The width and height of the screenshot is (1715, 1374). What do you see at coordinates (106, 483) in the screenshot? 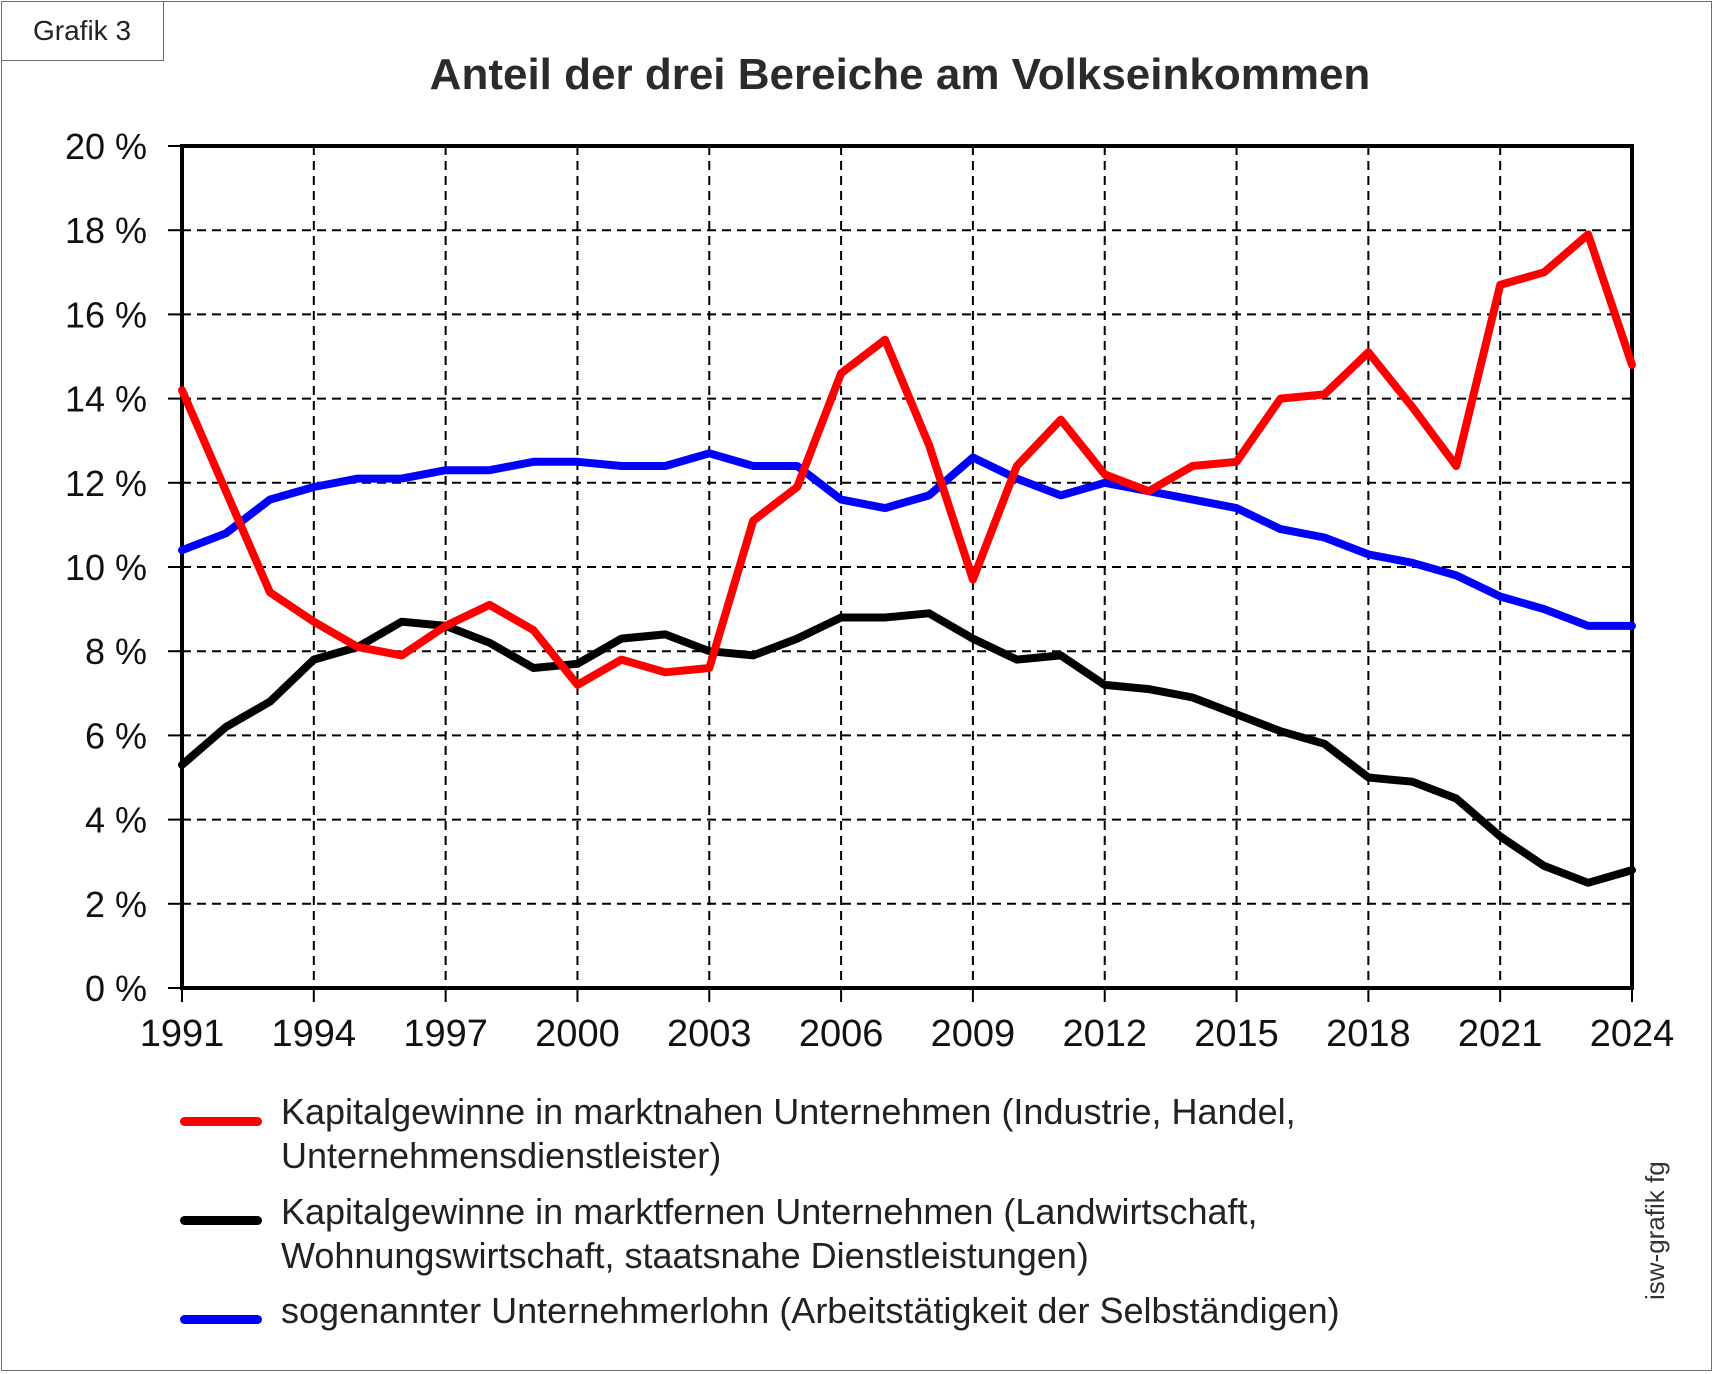
I see `y-tick-label: 12 %` at bounding box center [106, 483].